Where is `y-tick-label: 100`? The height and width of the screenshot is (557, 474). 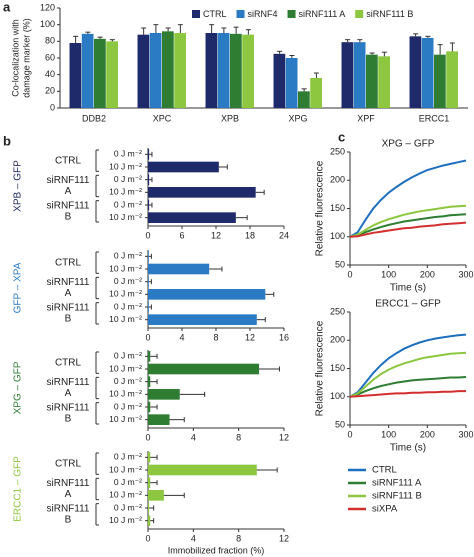
y-tick-label: 100 is located at coordinates (337, 236).